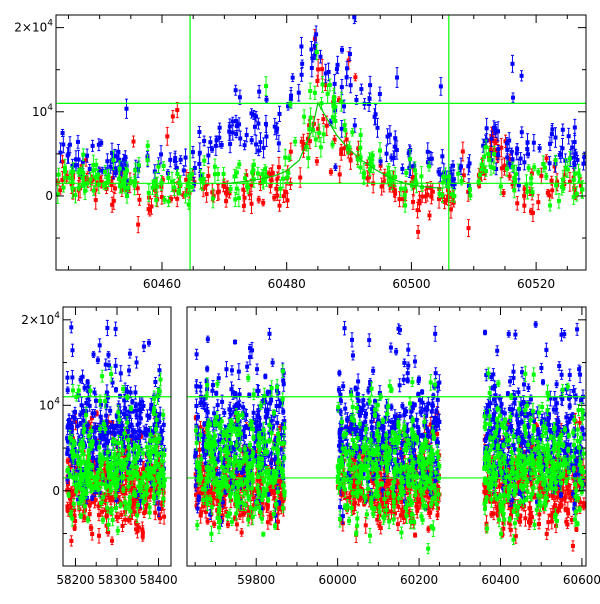  What do you see at coordinates (33, 27) in the screenshot?
I see `y-tick-label: 2×10⁴` at bounding box center [33, 27].